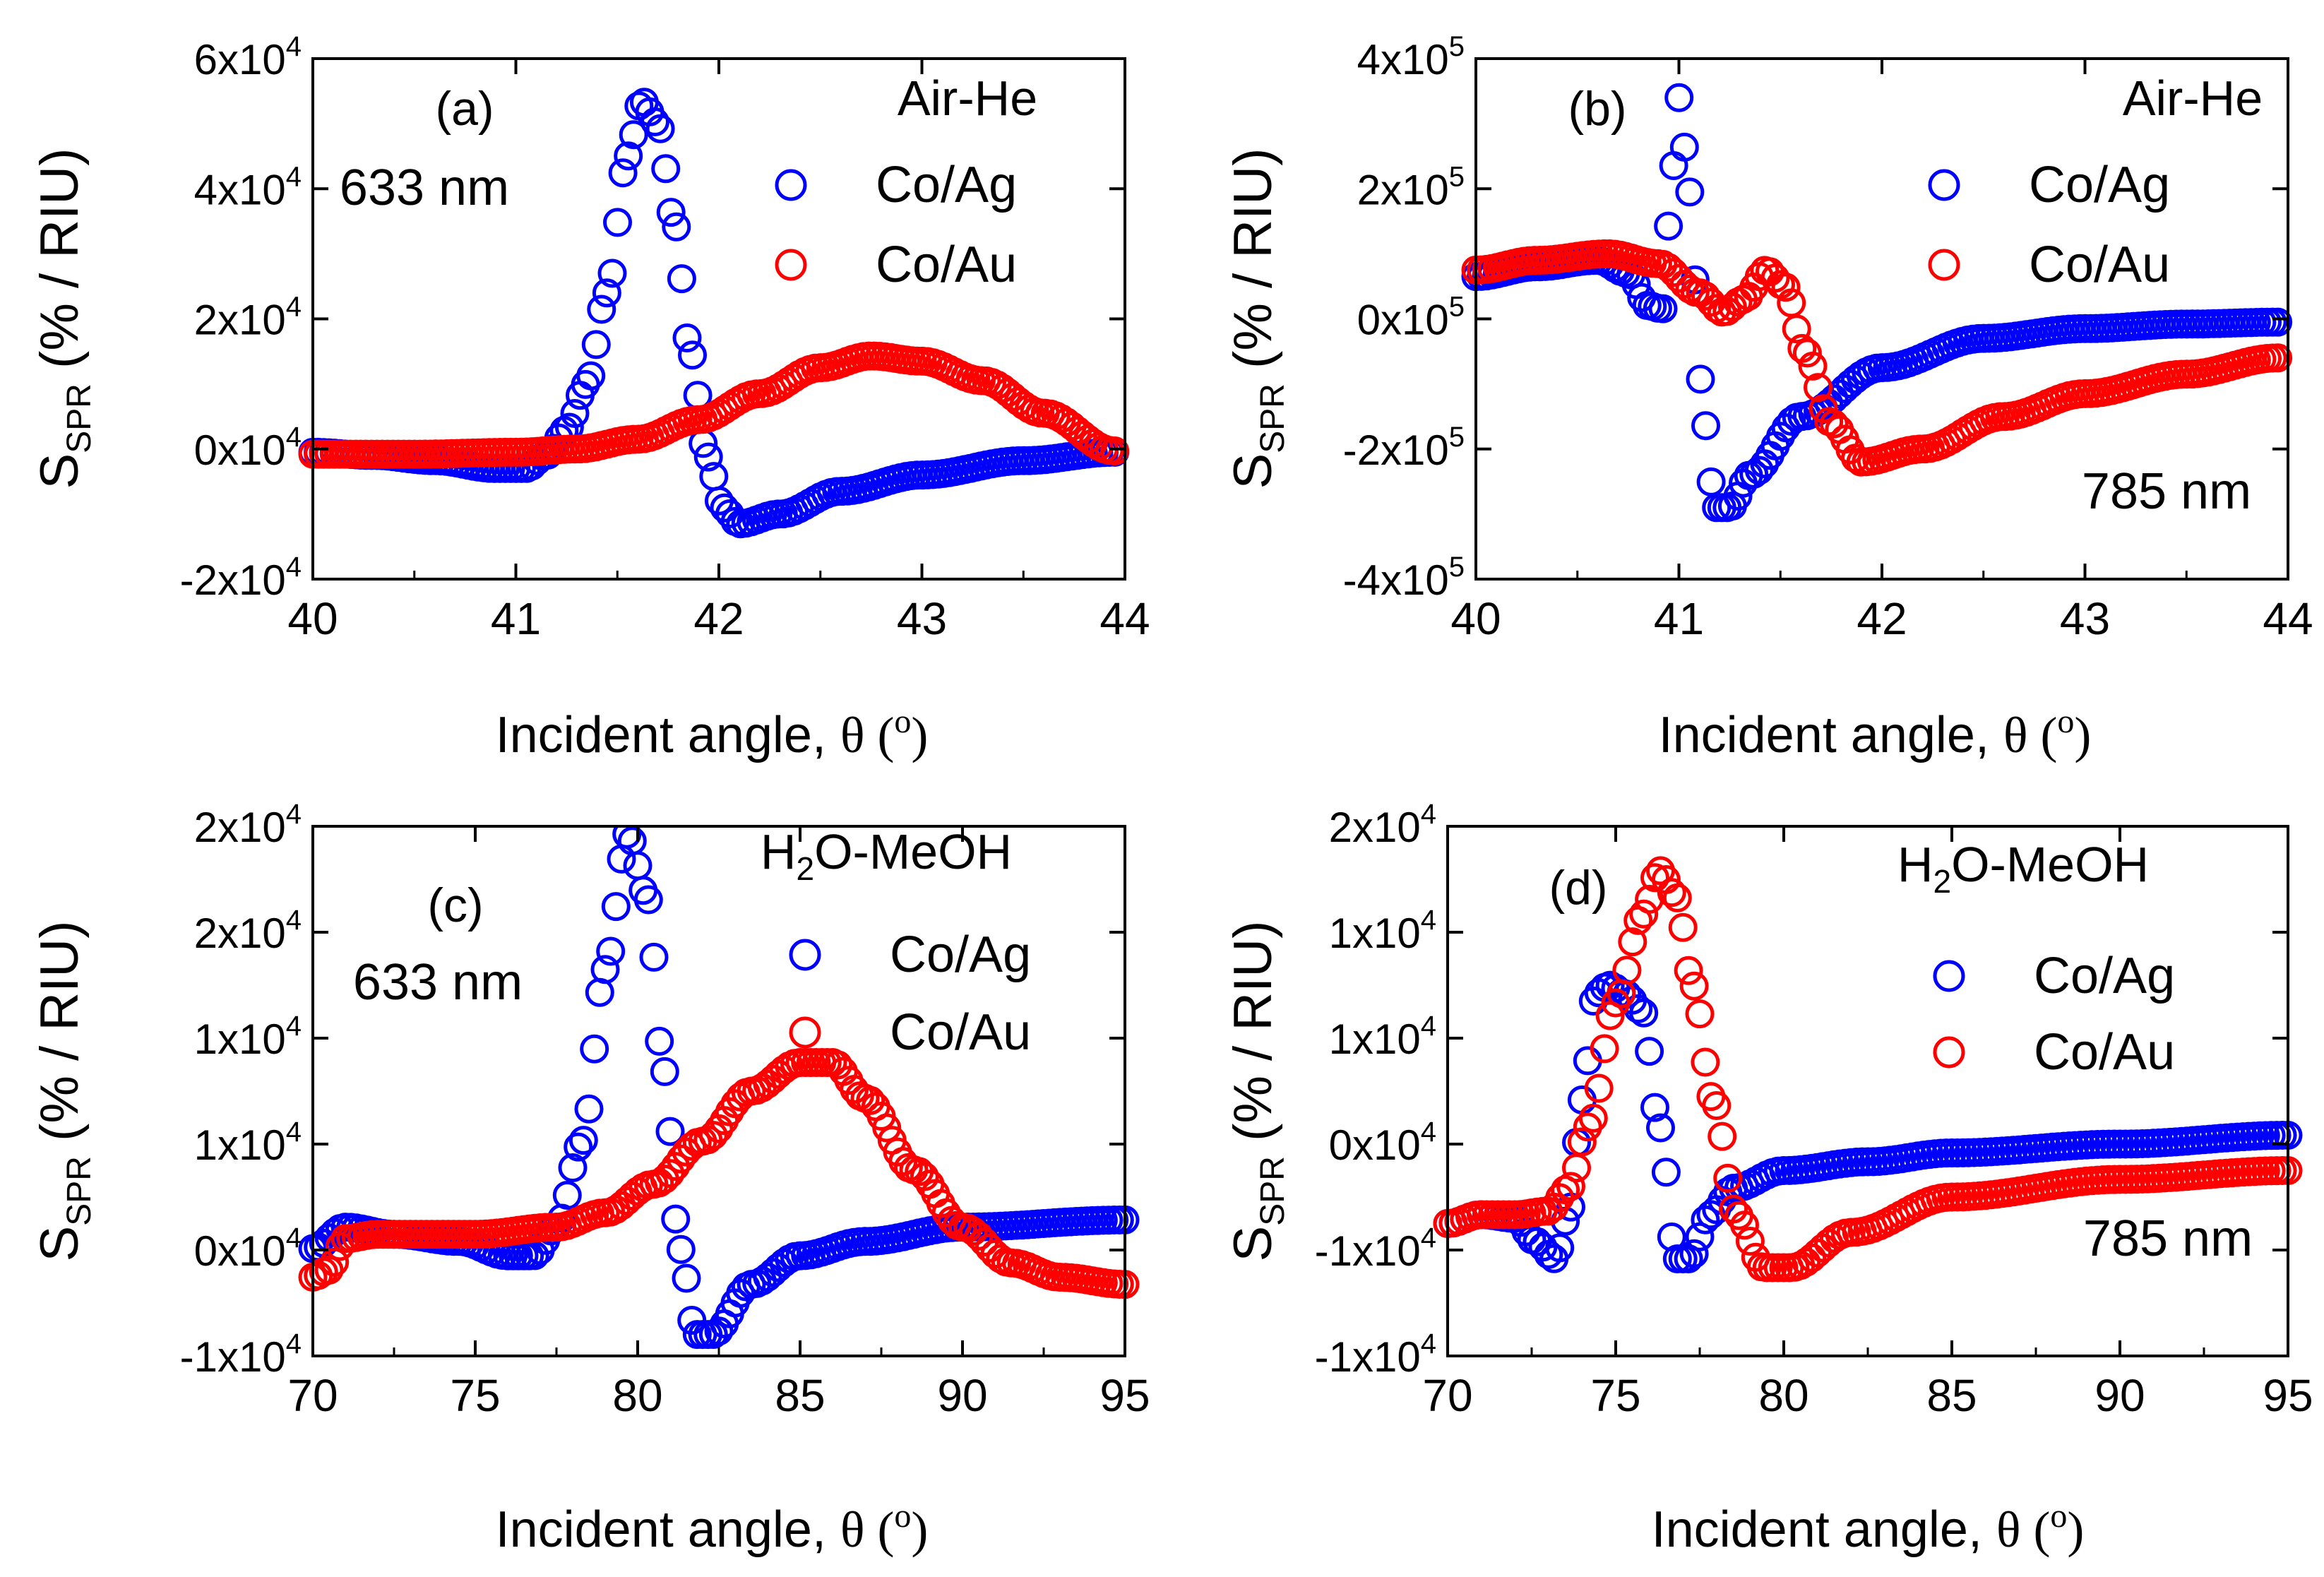  Describe the element at coordinates (922, 618) in the screenshot. I see `x-tick-label: 43` at that location.